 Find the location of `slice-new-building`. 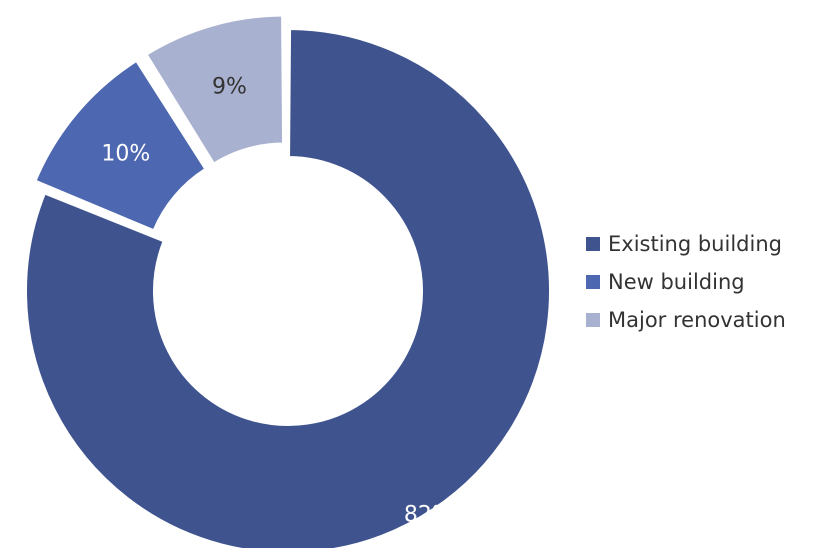

slice-new-building is located at coordinates (120, 145).